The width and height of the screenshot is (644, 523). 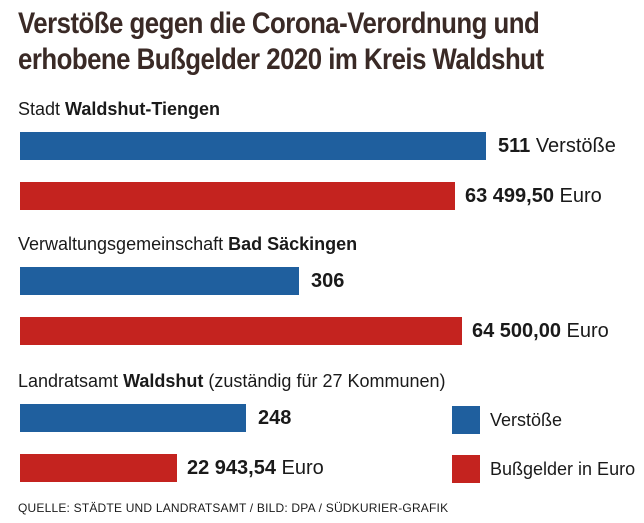 I want to click on group-label: Stadt Waldshut-Tiengen, so click(x=119, y=109).